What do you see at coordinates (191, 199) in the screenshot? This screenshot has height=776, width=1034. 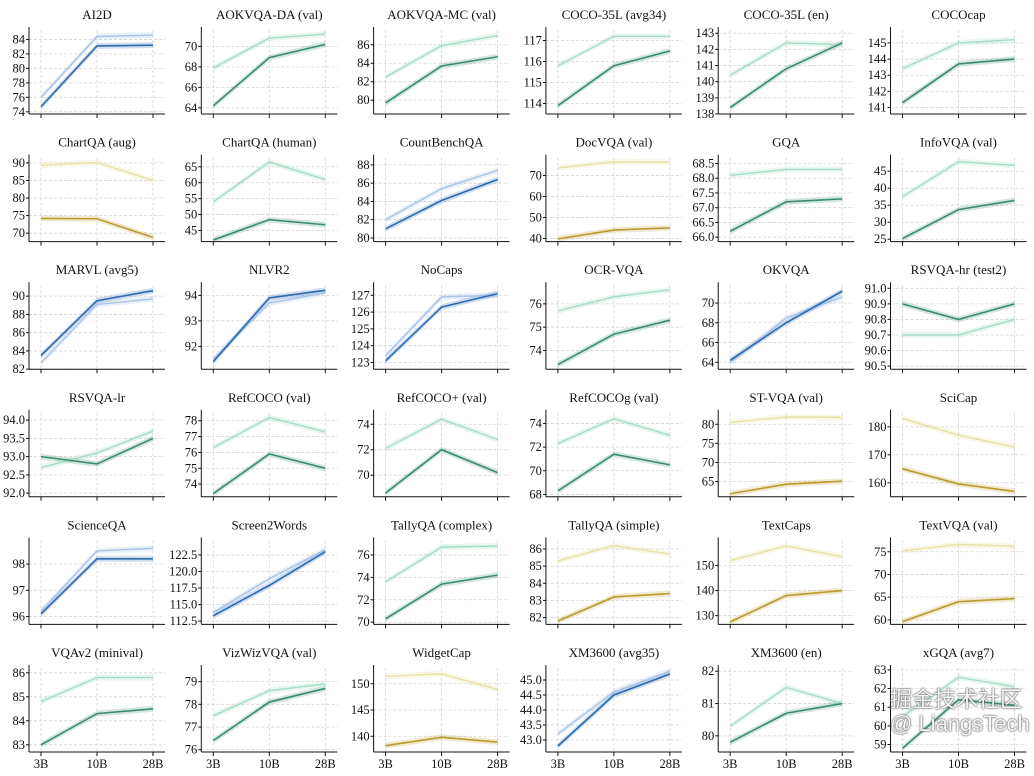 I see `y-tick-label: 55` at bounding box center [191, 199].